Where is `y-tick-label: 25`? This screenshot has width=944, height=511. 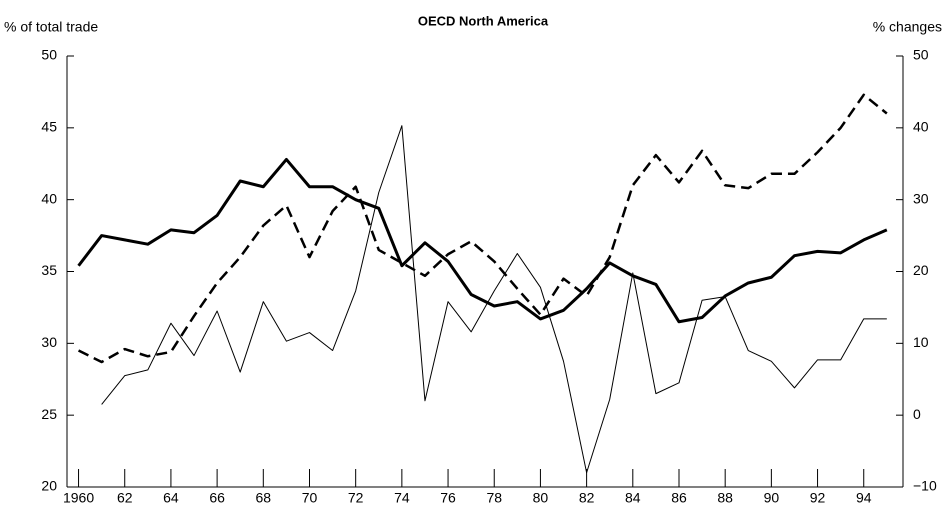
y-tick-label: 25 is located at coordinates (49, 414).